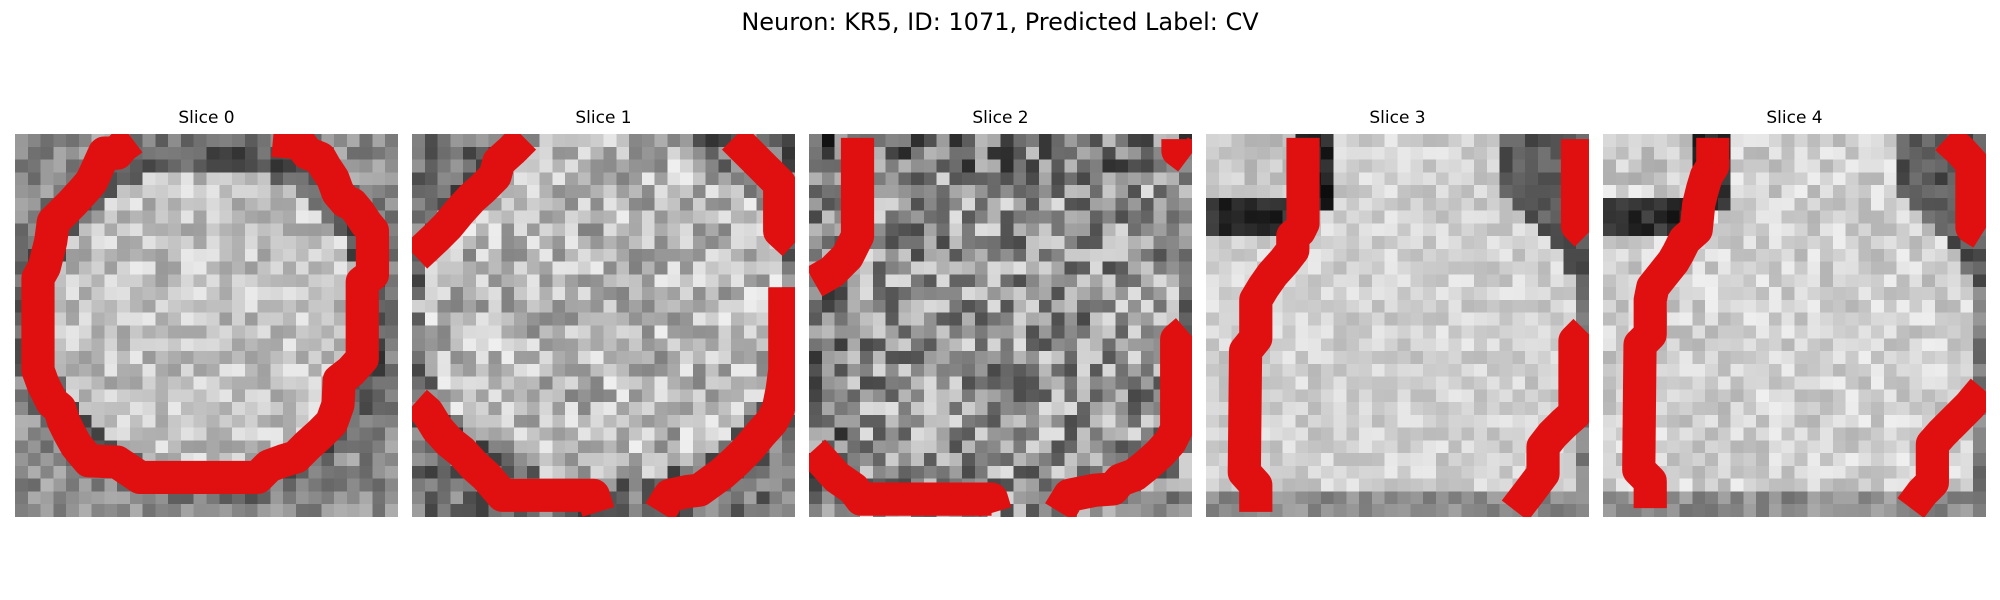 The height and width of the screenshot is (600, 2000). What do you see at coordinates (1960, 191) in the screenshot?
I see `contour-4-b` at bounding box center [1960, 191].